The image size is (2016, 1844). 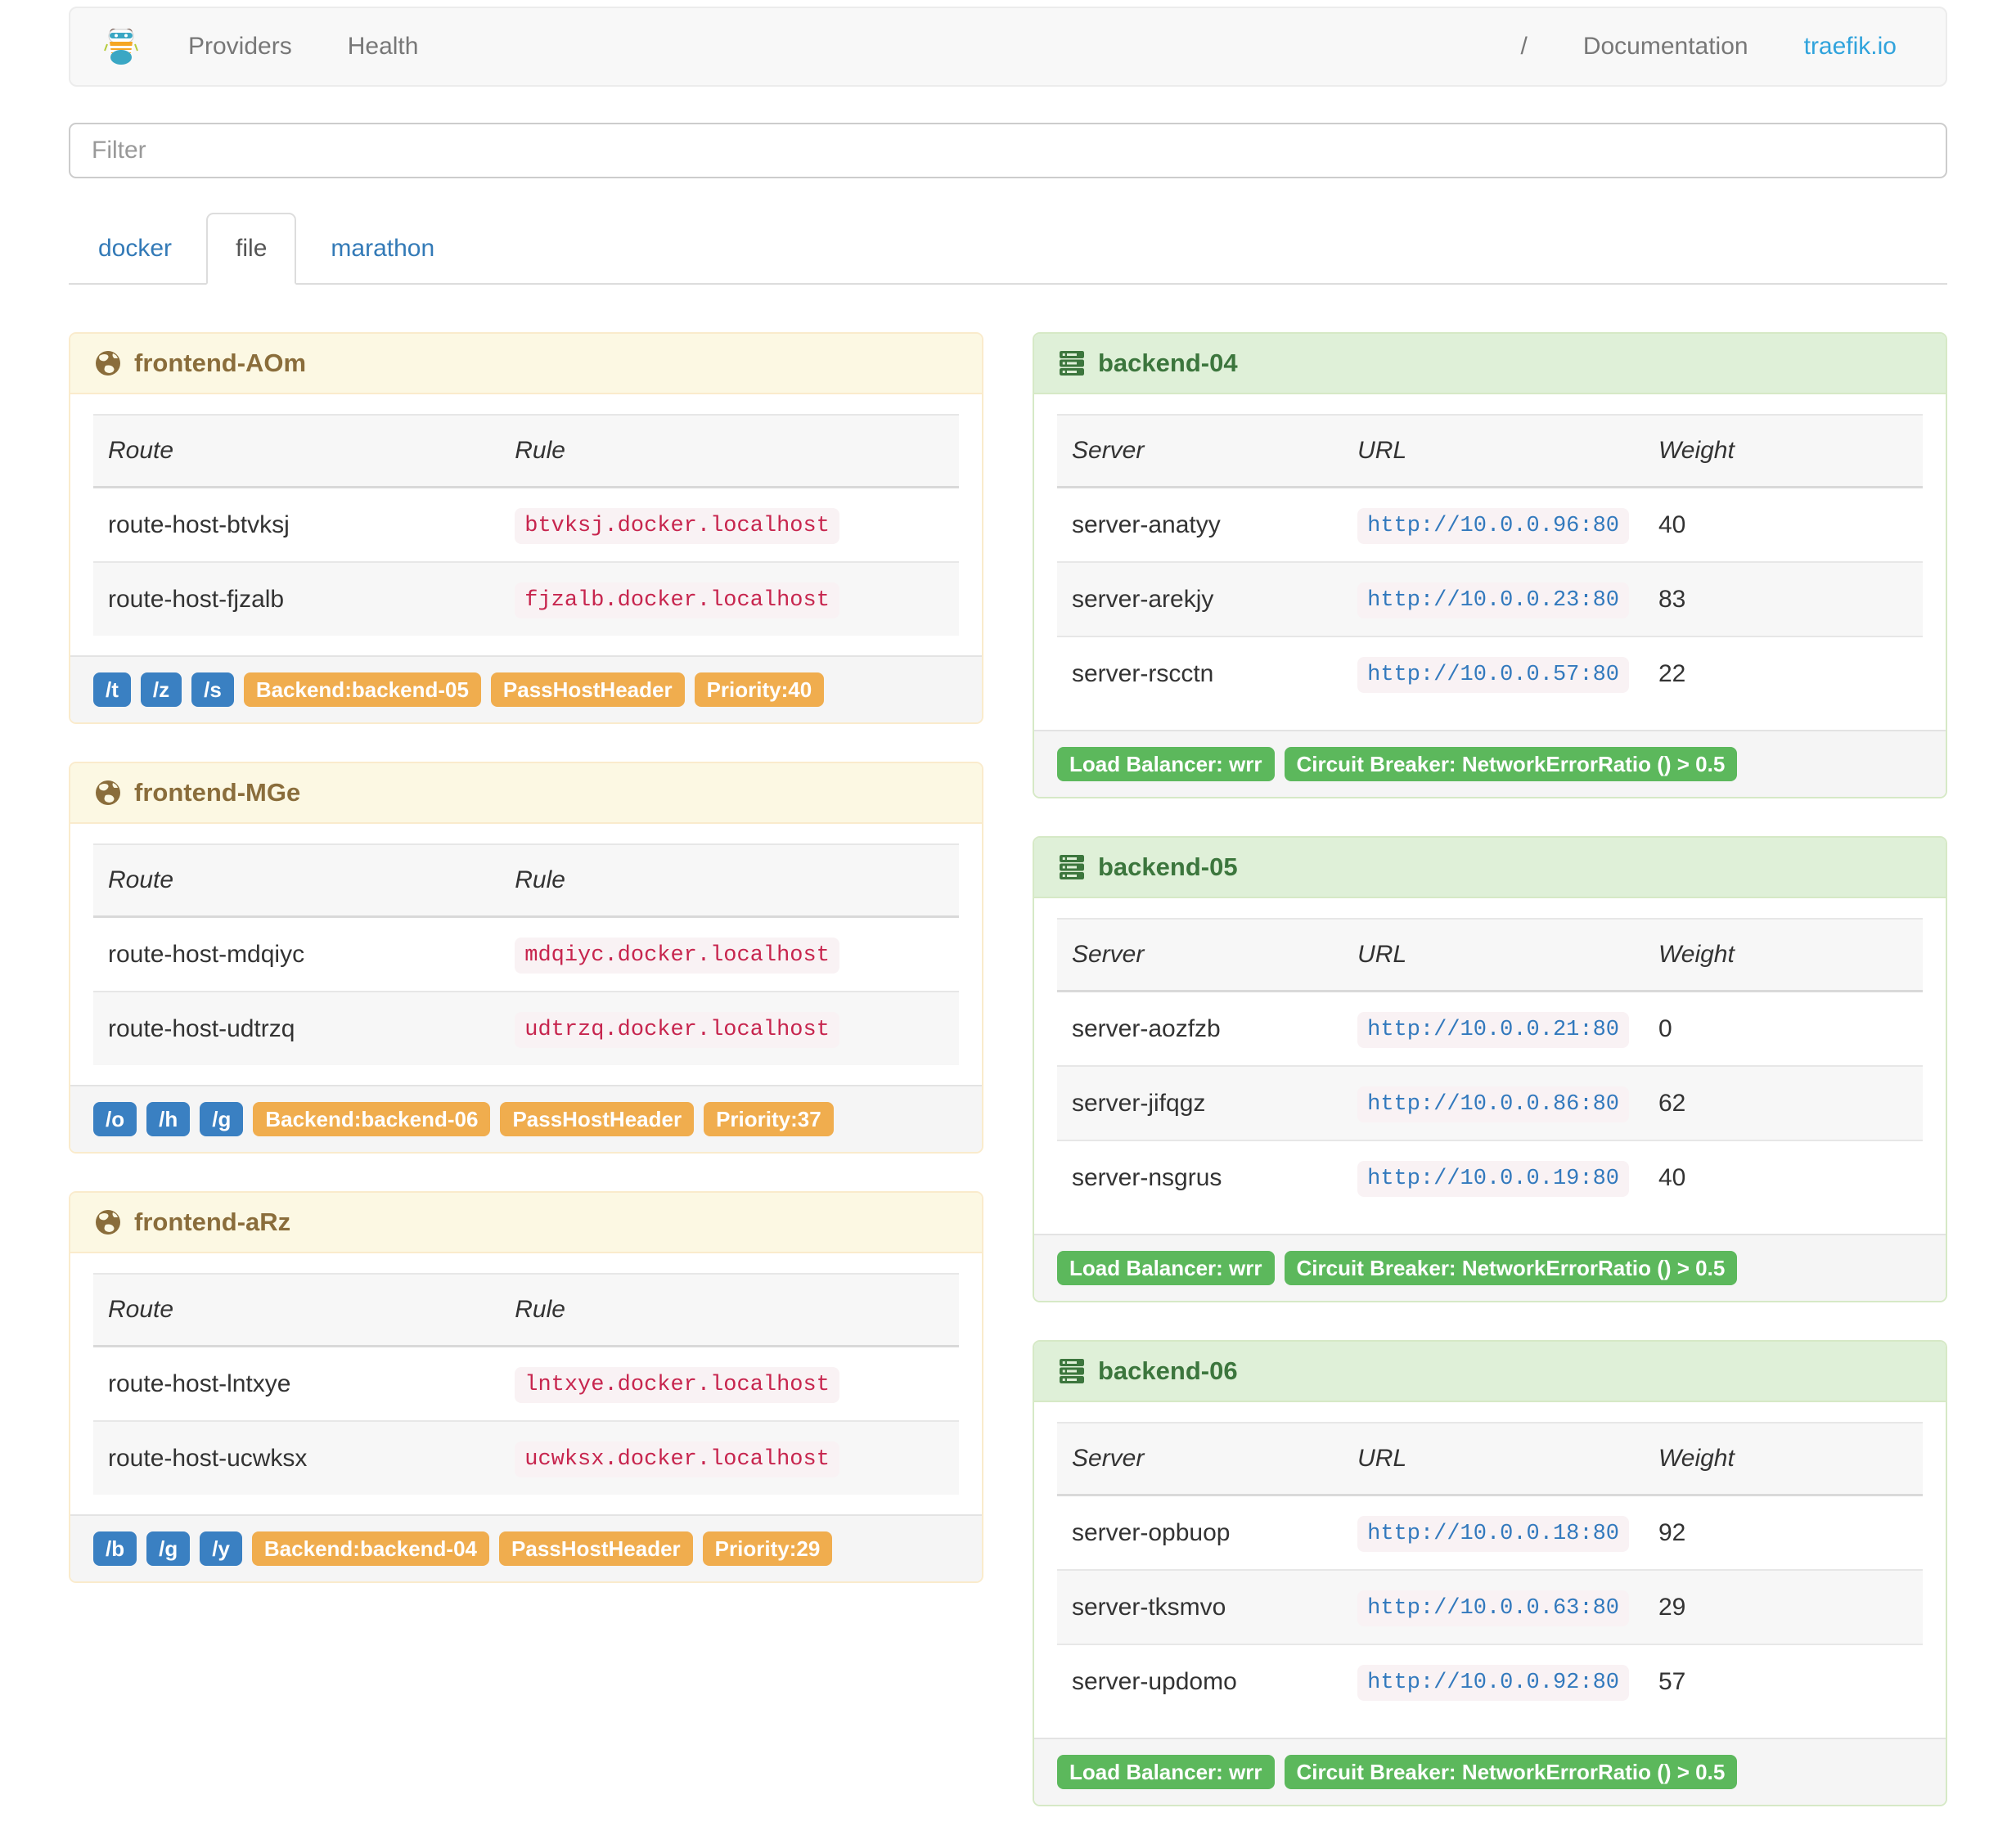 I want to click on table-row: server-anatyy http://10.0.0.96:80 40, so click(x=1490, y=525).